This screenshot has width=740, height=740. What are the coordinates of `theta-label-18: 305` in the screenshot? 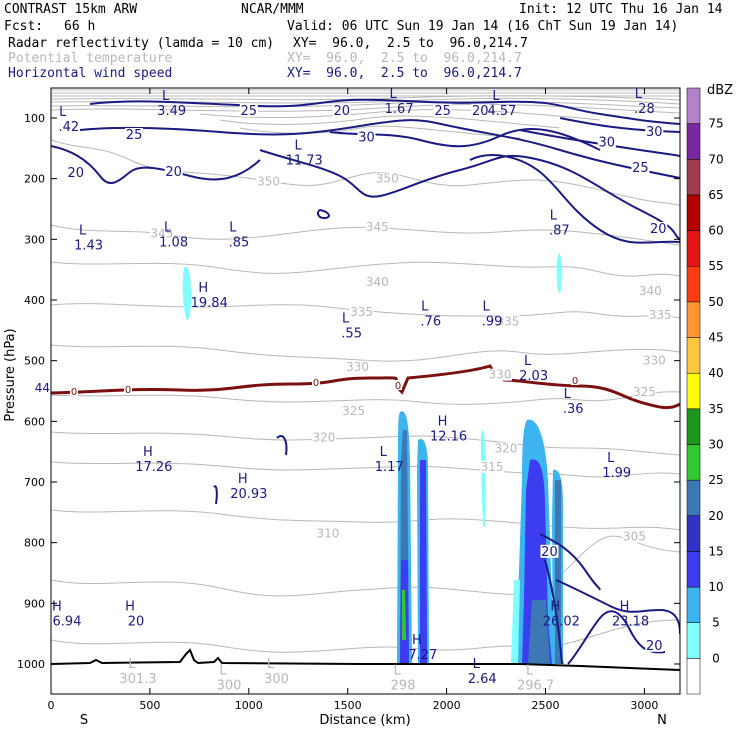 It's located at (634, 537).